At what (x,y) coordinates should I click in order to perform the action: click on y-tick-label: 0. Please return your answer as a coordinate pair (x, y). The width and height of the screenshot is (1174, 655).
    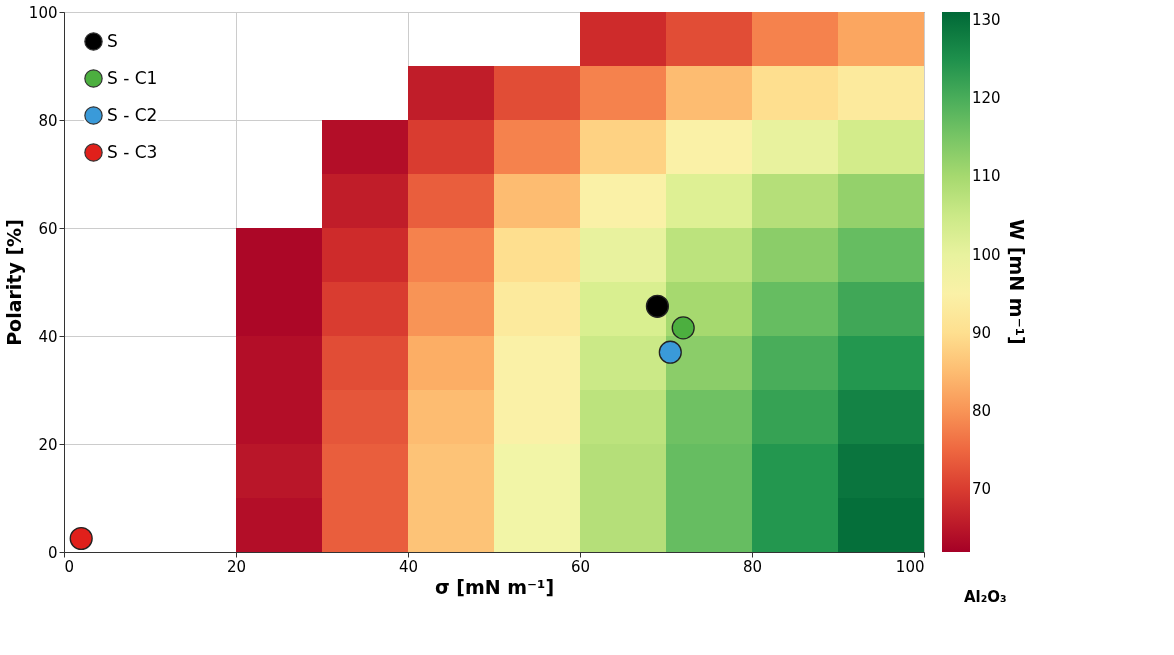
    Looking at the image, I should click on (52, 552).